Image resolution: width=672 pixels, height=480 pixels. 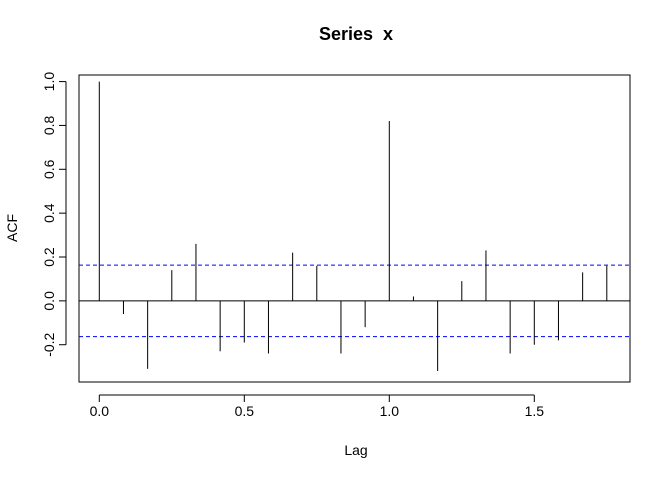 I want to click on y-tick-label: 0.6, so click(x=49, y=169).